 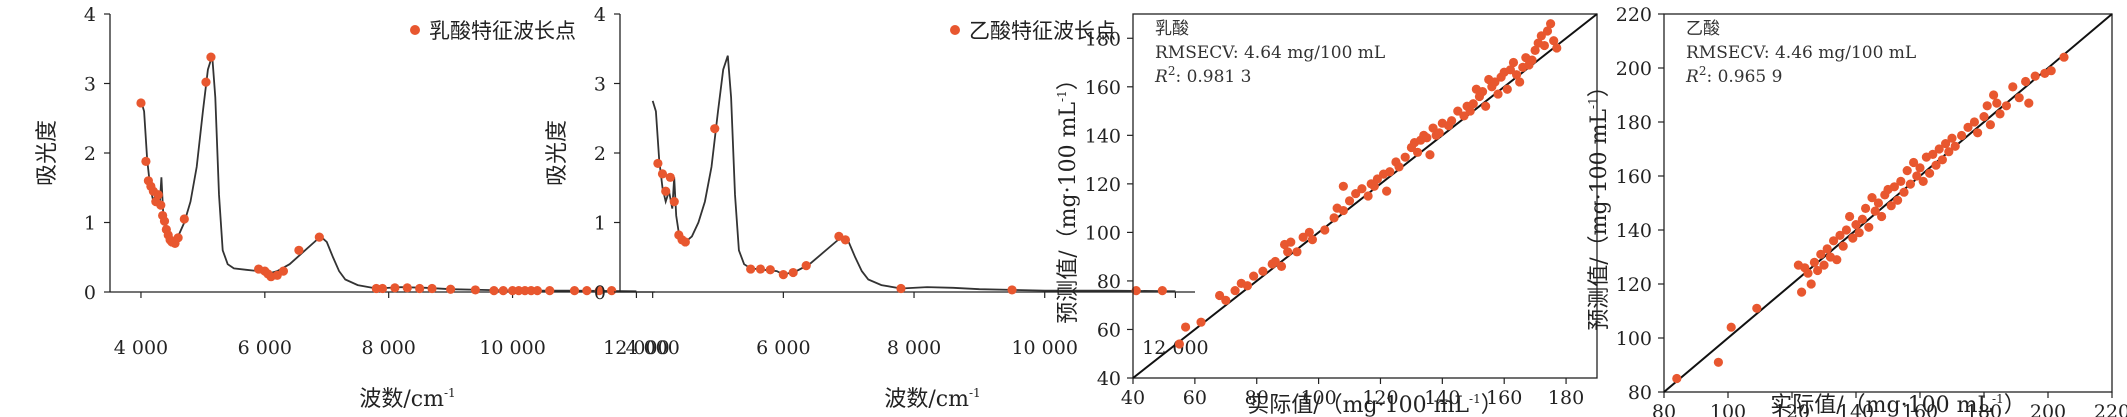 What do you see at coordinates (1213, 77) in the screenshot?
I see `annotation-r2-value: : 0.981 3` at bounding box center [1213, 77].